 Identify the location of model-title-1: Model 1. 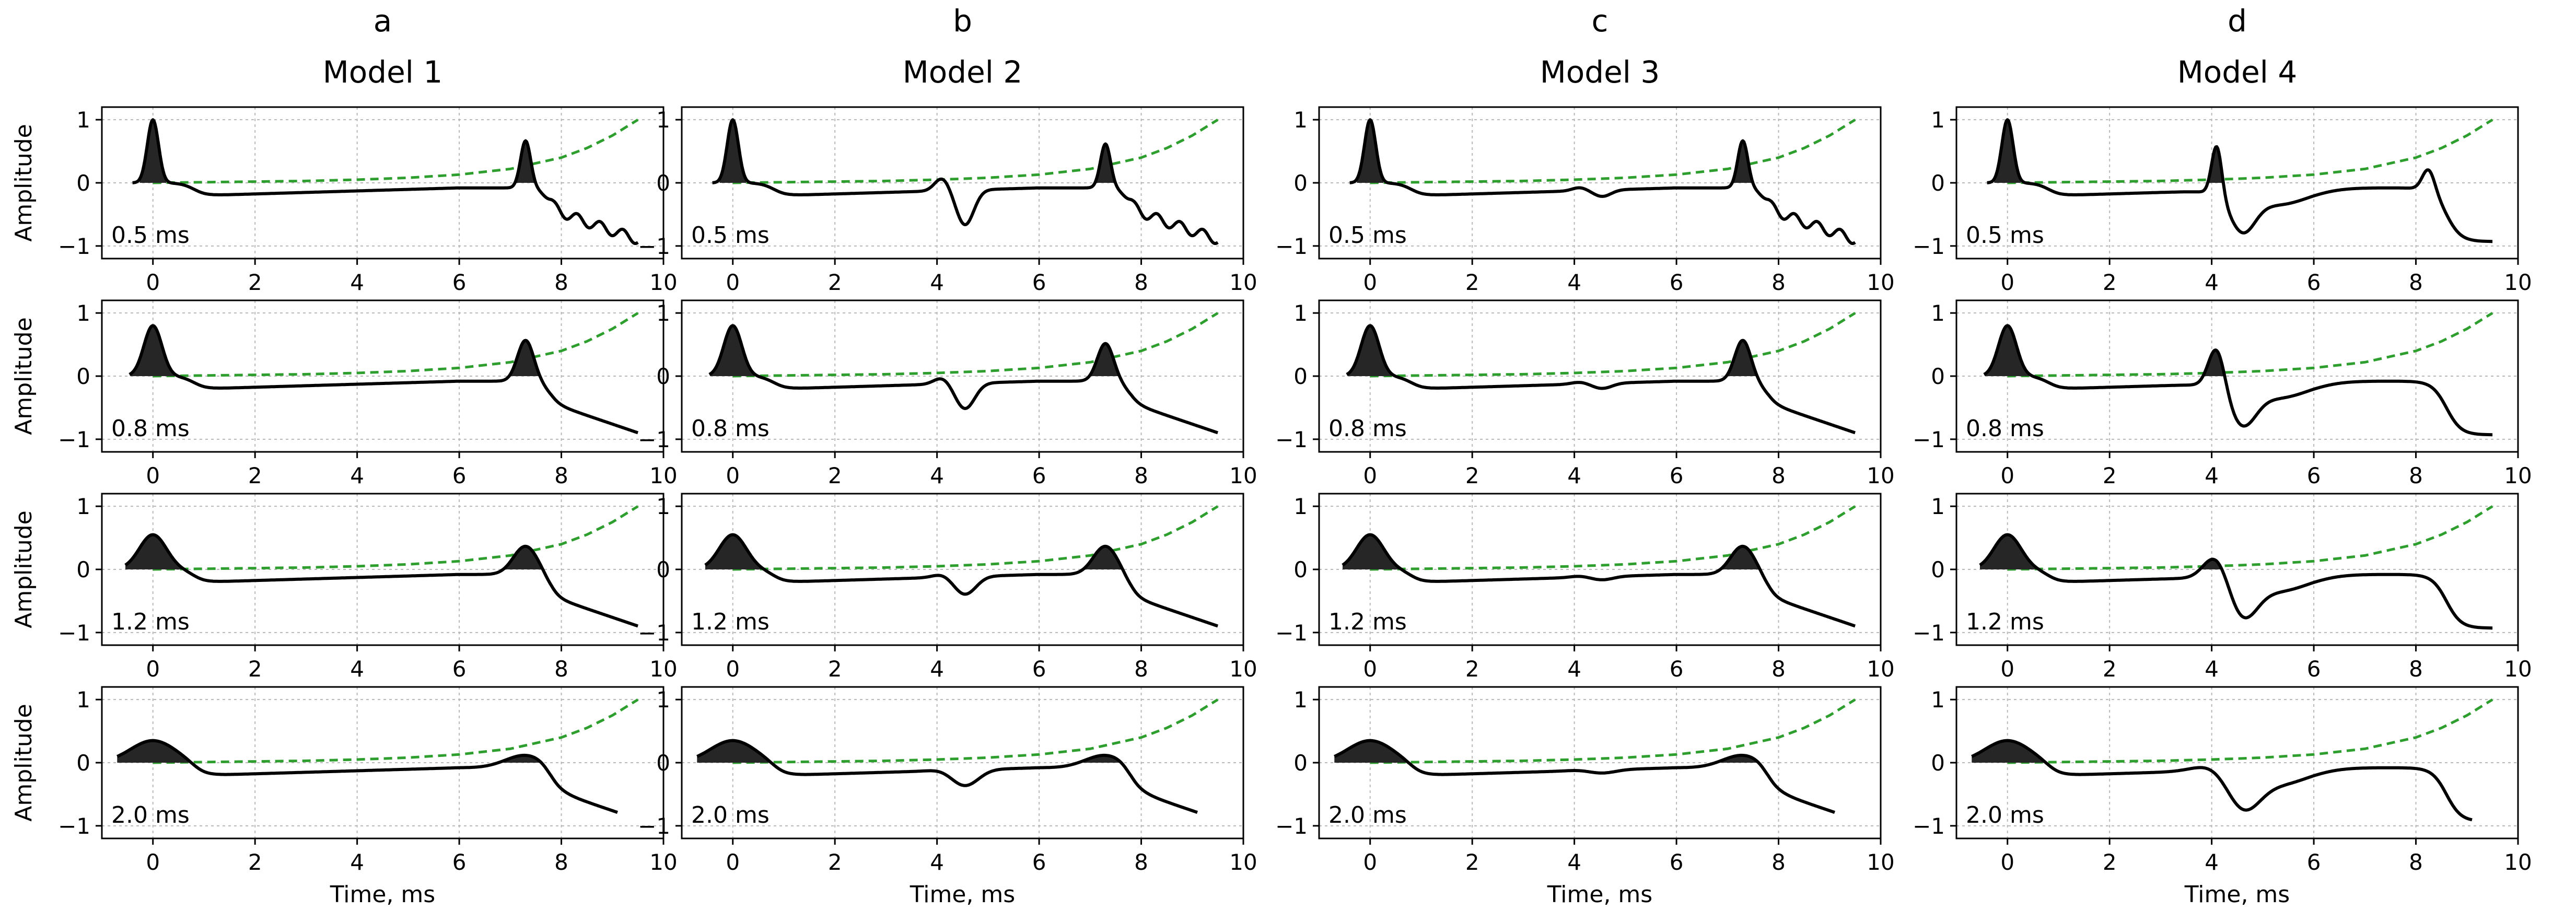
(382, 72).